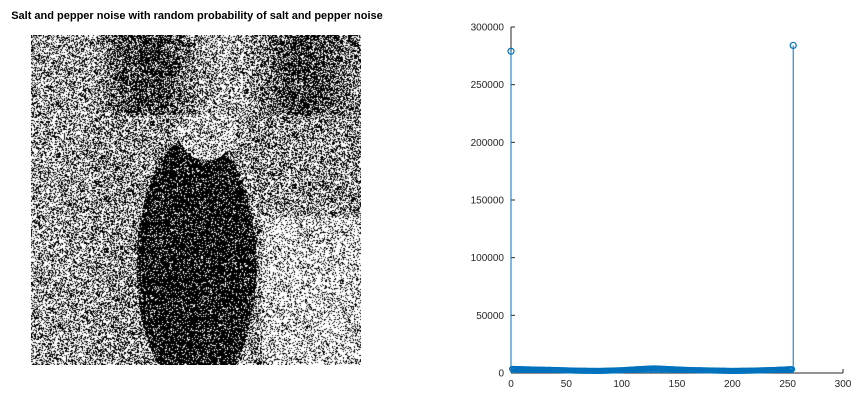 This screenshot has height=403, width=865. Describe the element at coordinates (488, 258) in the screenshot. I see `y-tick-label: 100000` at that location.